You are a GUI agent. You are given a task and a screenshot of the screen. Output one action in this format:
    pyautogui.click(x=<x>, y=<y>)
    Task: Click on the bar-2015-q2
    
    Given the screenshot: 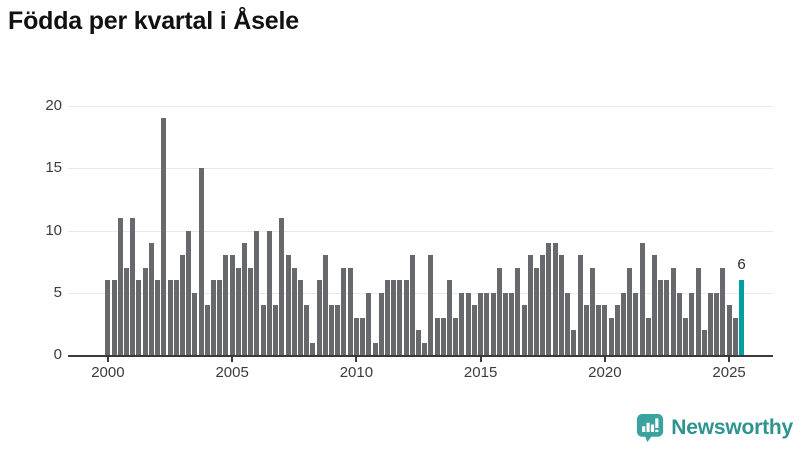 What is the action you would take?
    pyautogui.click(x=487, y=323)
    